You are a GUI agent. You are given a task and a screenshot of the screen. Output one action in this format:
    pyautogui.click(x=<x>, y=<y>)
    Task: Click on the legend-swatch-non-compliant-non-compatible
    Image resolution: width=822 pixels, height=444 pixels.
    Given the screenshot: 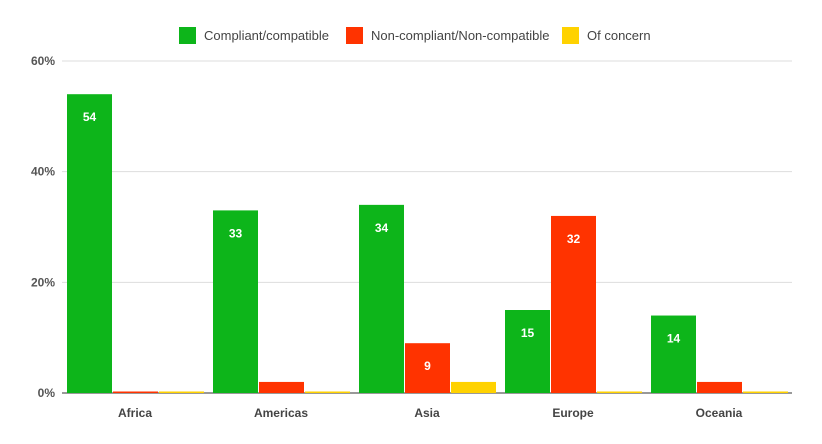 What is the action you would take?
    pyautogui.click(x=354, y=35)
    